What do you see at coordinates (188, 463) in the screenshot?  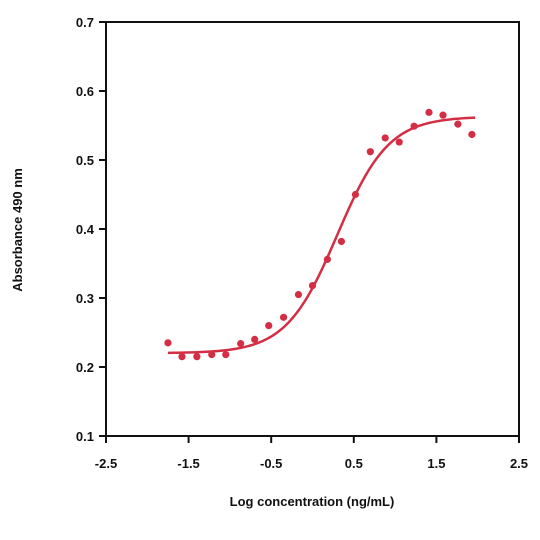 I see `x-tick-label: -1.5` at bounding box center [188, 463].